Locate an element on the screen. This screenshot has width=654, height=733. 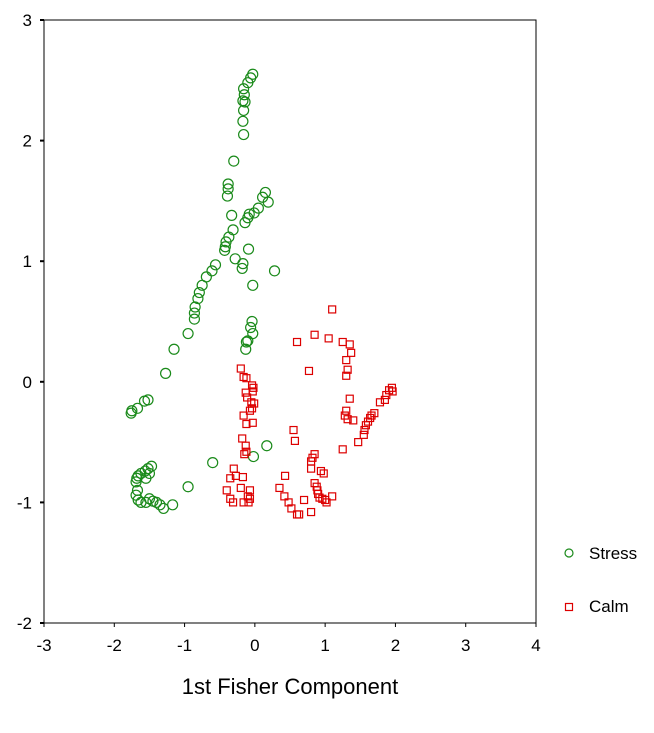
x-tick-label: -2 is located at coordinates (114, 645).